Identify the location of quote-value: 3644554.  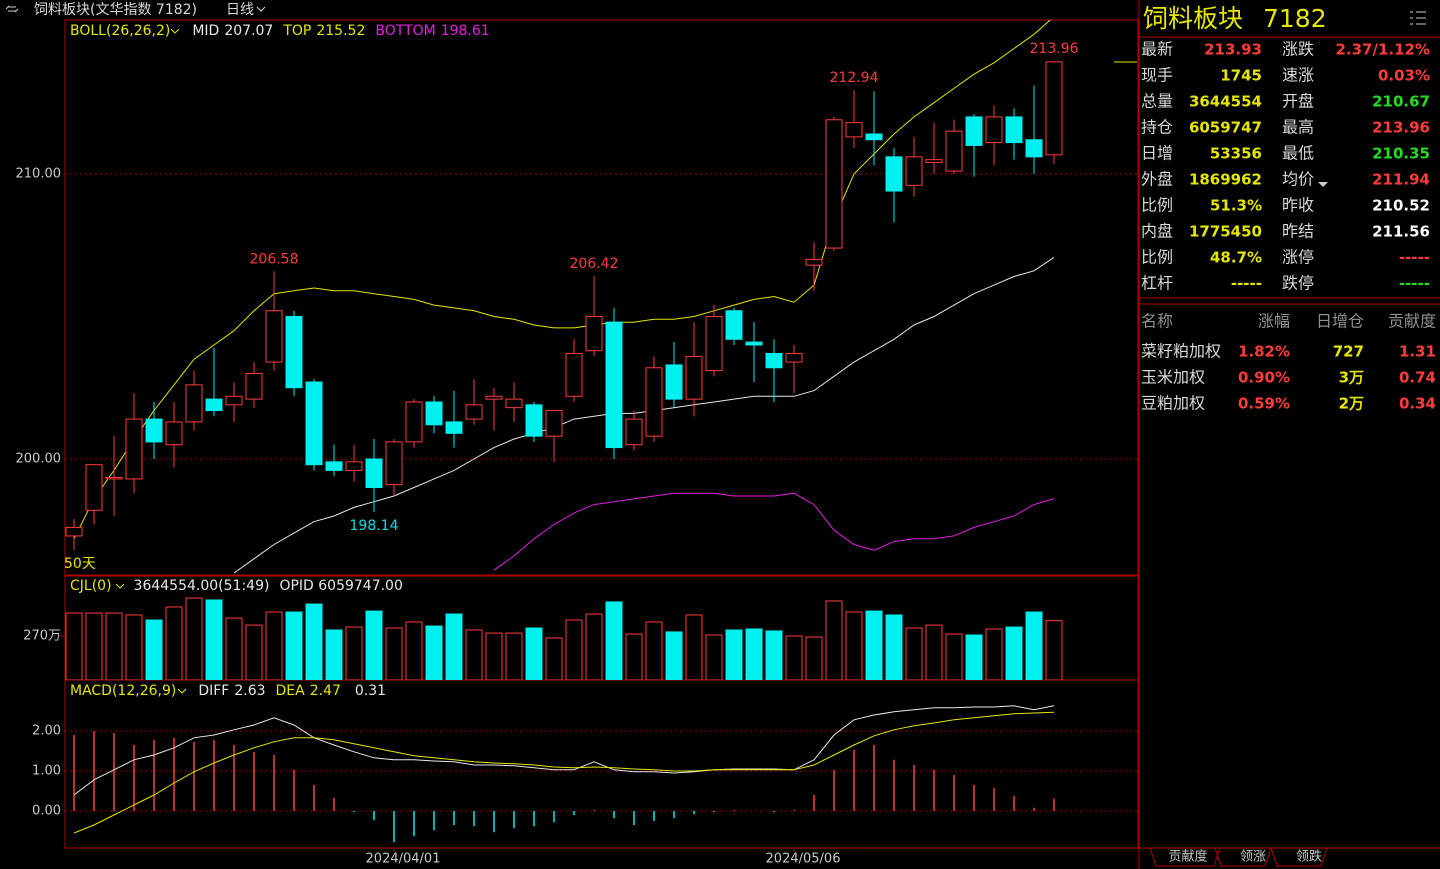
(1225, 102).